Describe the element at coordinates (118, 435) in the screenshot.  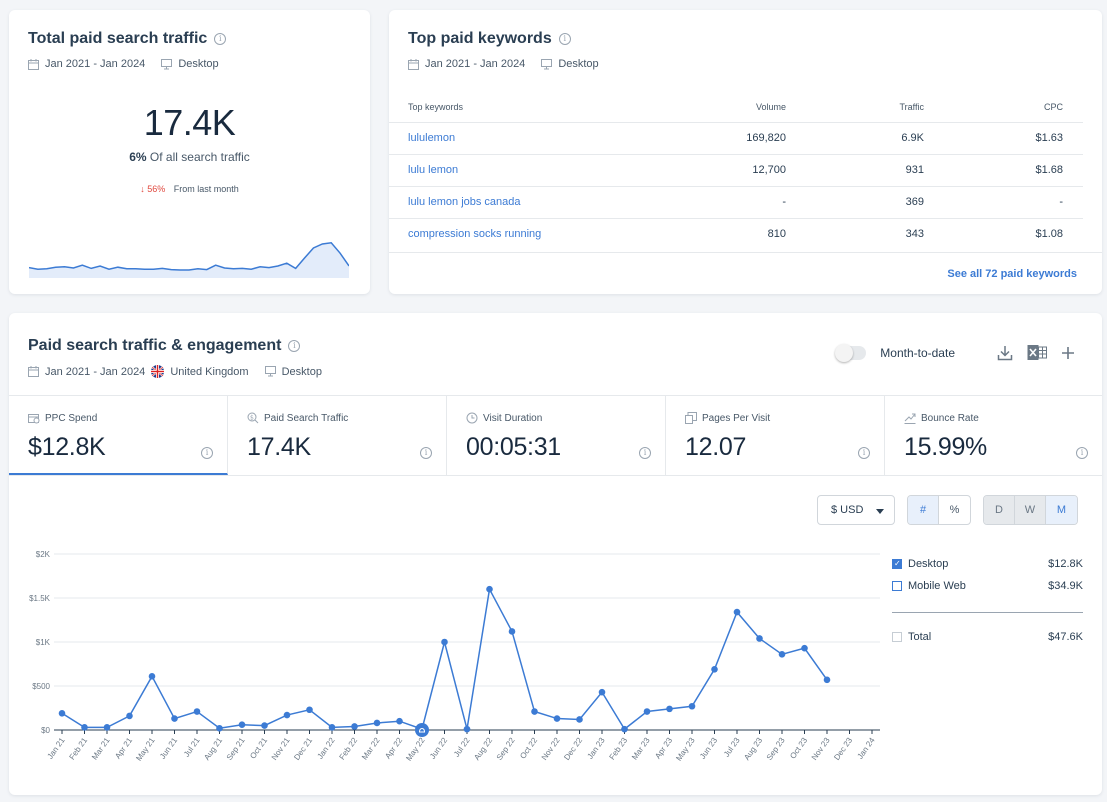
I see `tab-ppc-spend: PPC Spend $12.8K i` at that location.